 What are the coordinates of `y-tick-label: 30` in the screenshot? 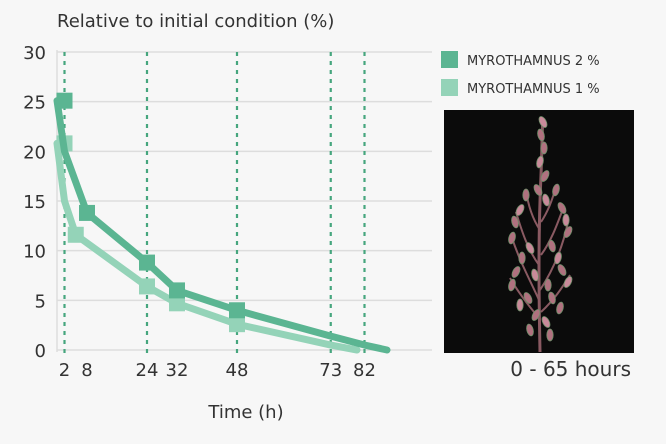 It's located at (34, 53).